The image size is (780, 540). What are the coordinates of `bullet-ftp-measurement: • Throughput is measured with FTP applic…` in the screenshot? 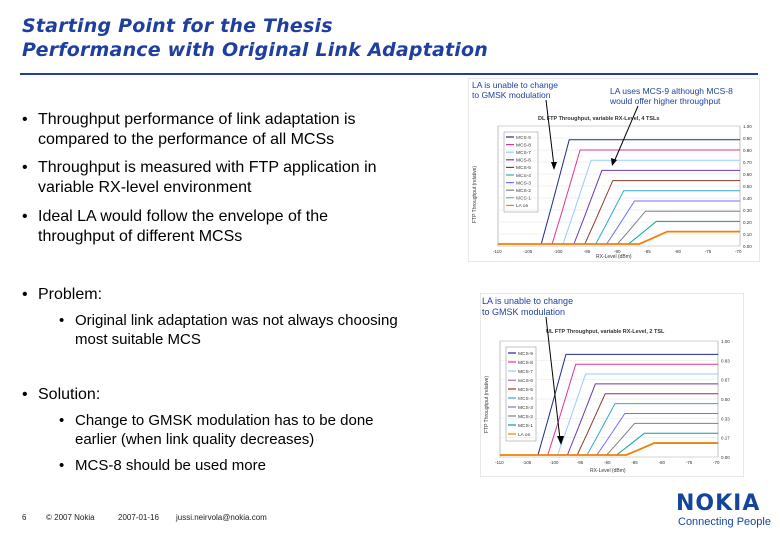 It's located at (232, 178).